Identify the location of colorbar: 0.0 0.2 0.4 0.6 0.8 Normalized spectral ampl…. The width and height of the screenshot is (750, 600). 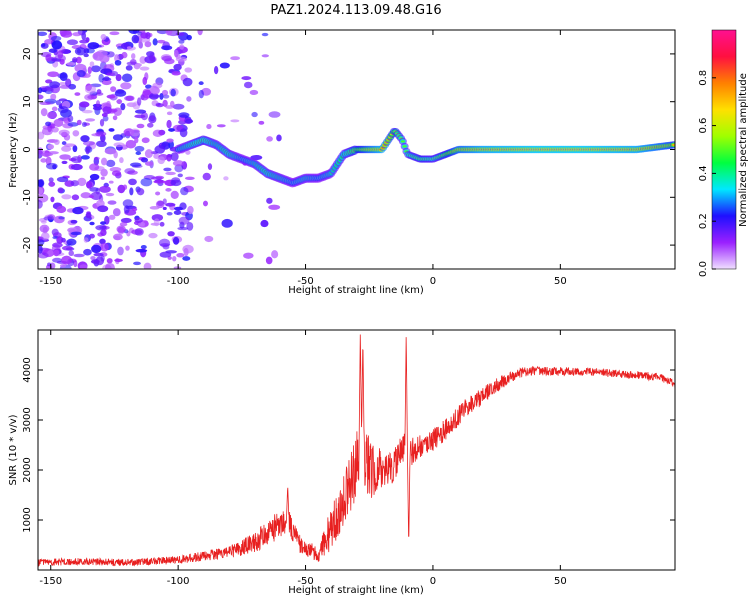
(723, 153).